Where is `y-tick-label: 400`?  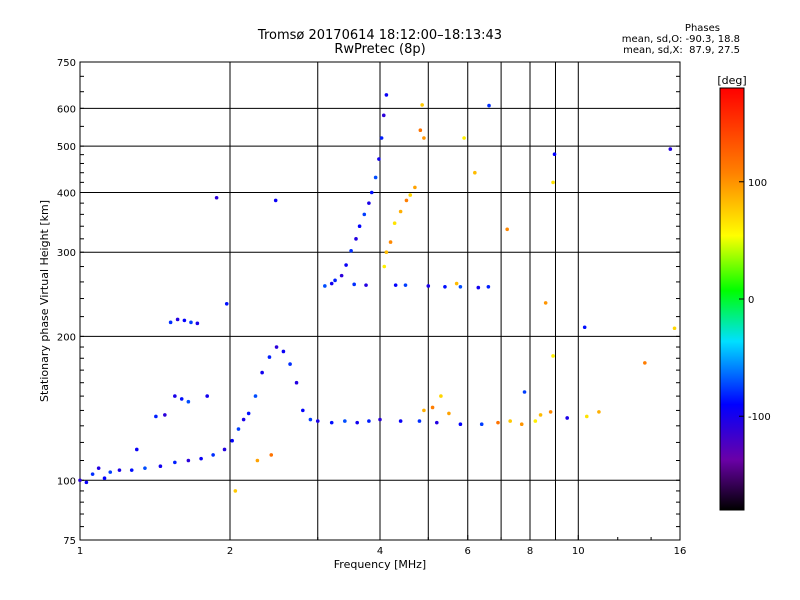 y-tick-label: 400 is located at coordinates (66, 193).